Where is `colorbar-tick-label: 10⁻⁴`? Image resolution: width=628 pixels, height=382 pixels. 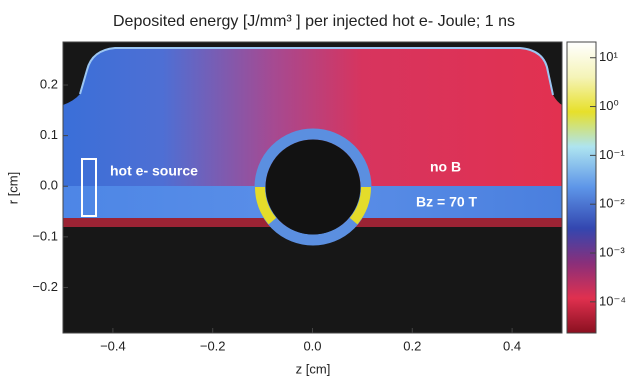
colorbar-tick-label: 10⁻⁴ is located at coordinates (612, 300).